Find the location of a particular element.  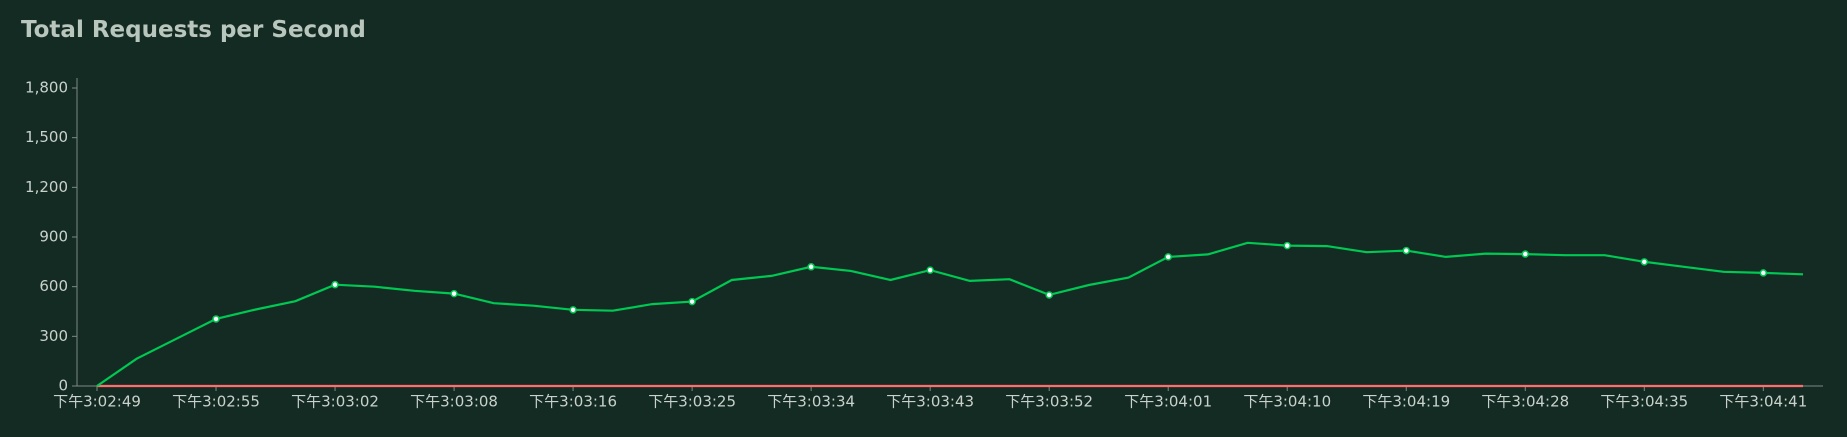

y-tick-label: 1,500 is located at coordinates (46, 137).